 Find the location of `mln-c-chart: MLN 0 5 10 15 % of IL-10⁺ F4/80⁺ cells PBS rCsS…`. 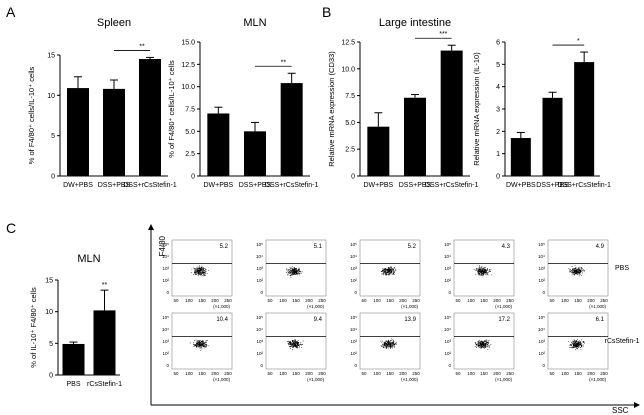

mln-c-chart: MLN 0 5 10 15 % of IL-10⁺ F4/80⁺ cells PBS rCsS… is located at coordinates (75, 320).